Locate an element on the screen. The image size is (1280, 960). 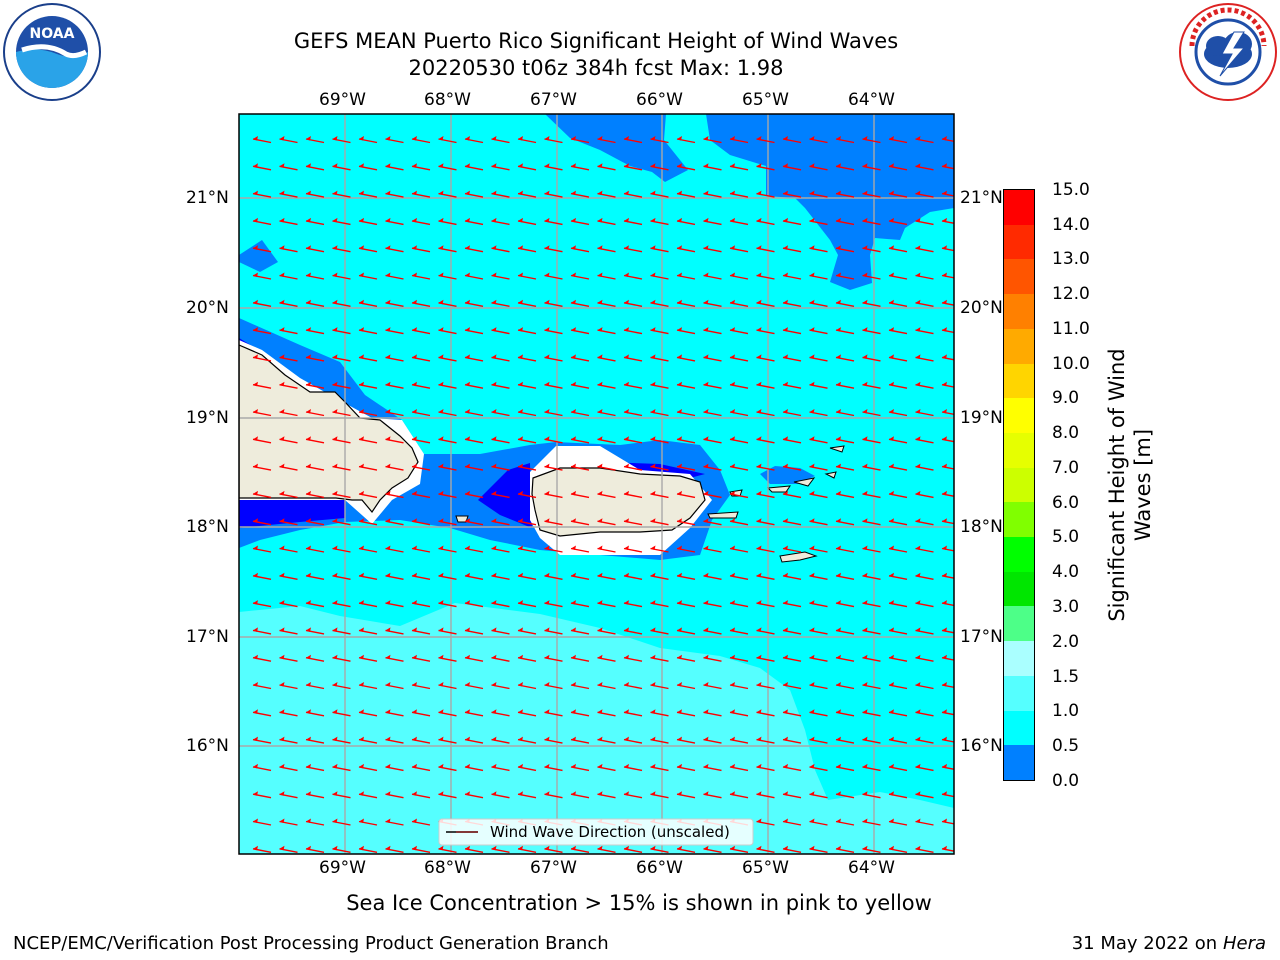
lon-label-bottom: 65°W is located at coordinates (765, 868).